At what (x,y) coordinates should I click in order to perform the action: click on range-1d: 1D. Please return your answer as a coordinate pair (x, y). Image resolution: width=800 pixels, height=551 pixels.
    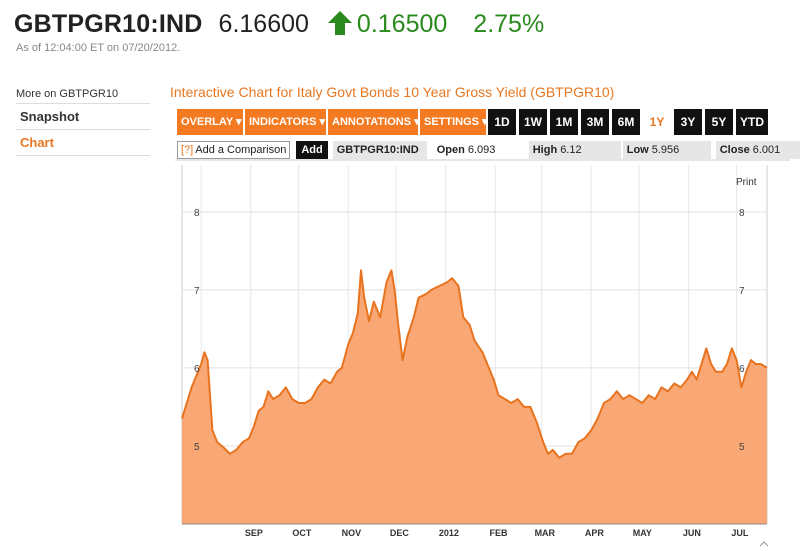
    Looking at the image, I should click on (502, 122).